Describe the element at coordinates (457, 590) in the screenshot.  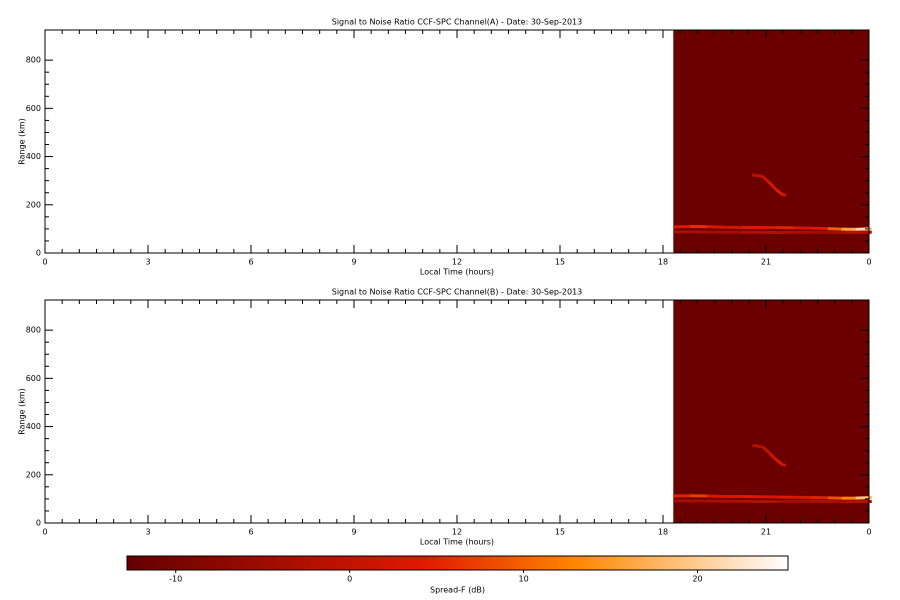
I see `colorbar-label: Spread-F (dB)` at that location.